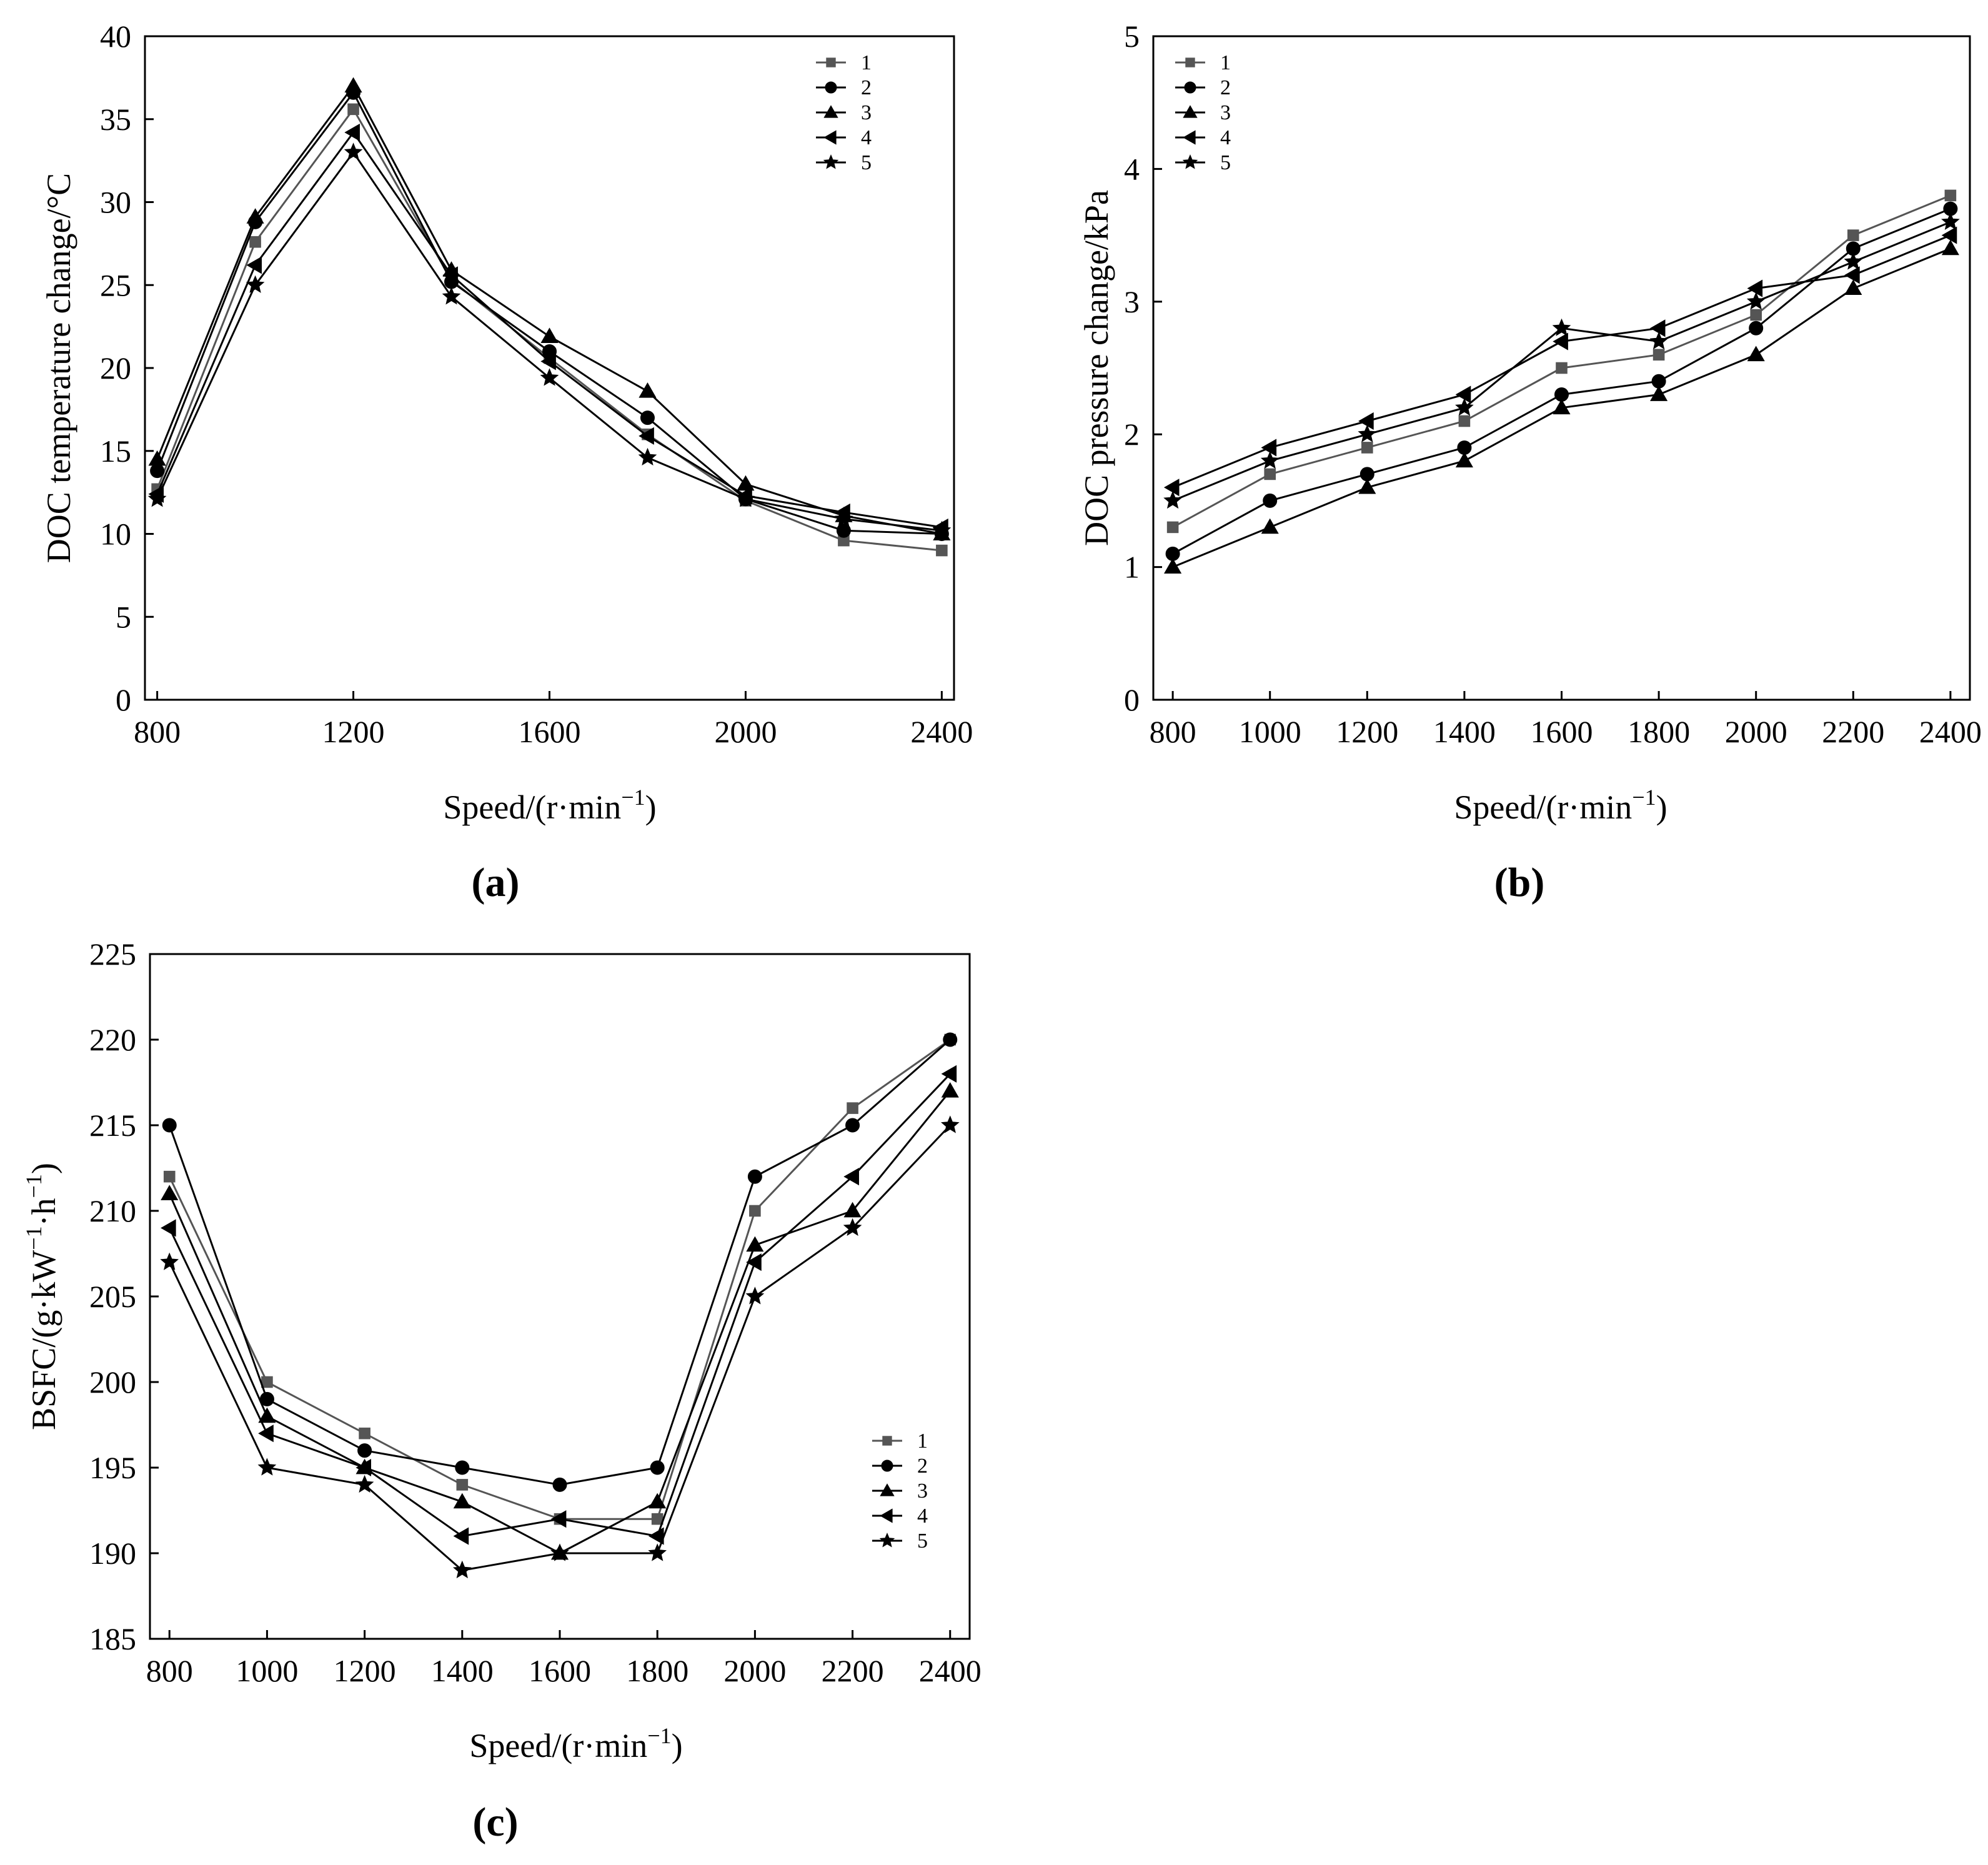 The height and width of the screenshot is (1865, 1988). Describe the element at coordinates (124, 699) in the screenshot. I see `y-tick-label-a: 0` at that location.